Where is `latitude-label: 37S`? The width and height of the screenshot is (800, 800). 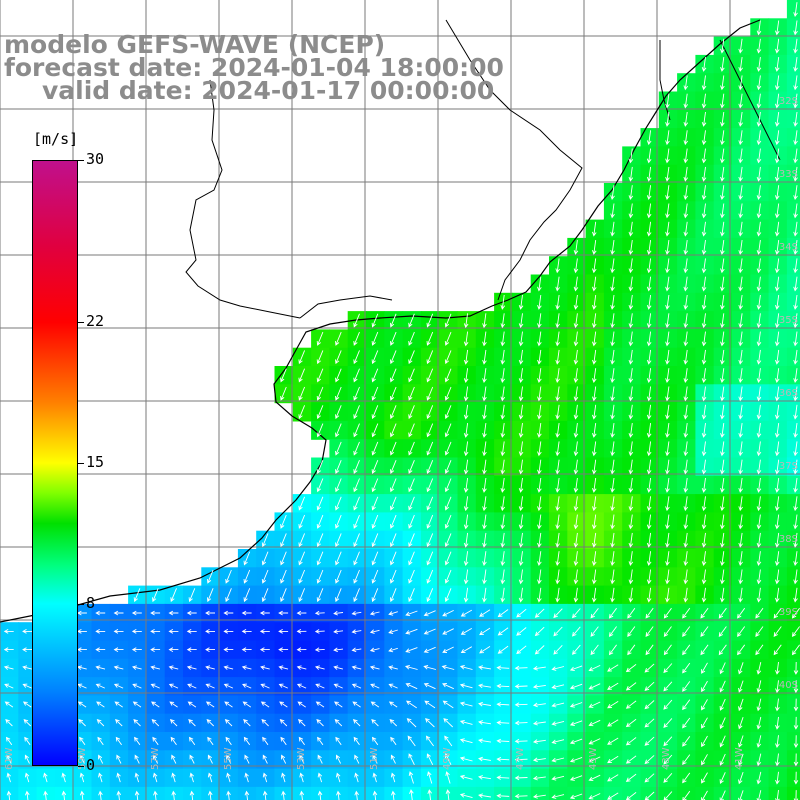
latitude-label: 37S is located at coordinates (788, 466).